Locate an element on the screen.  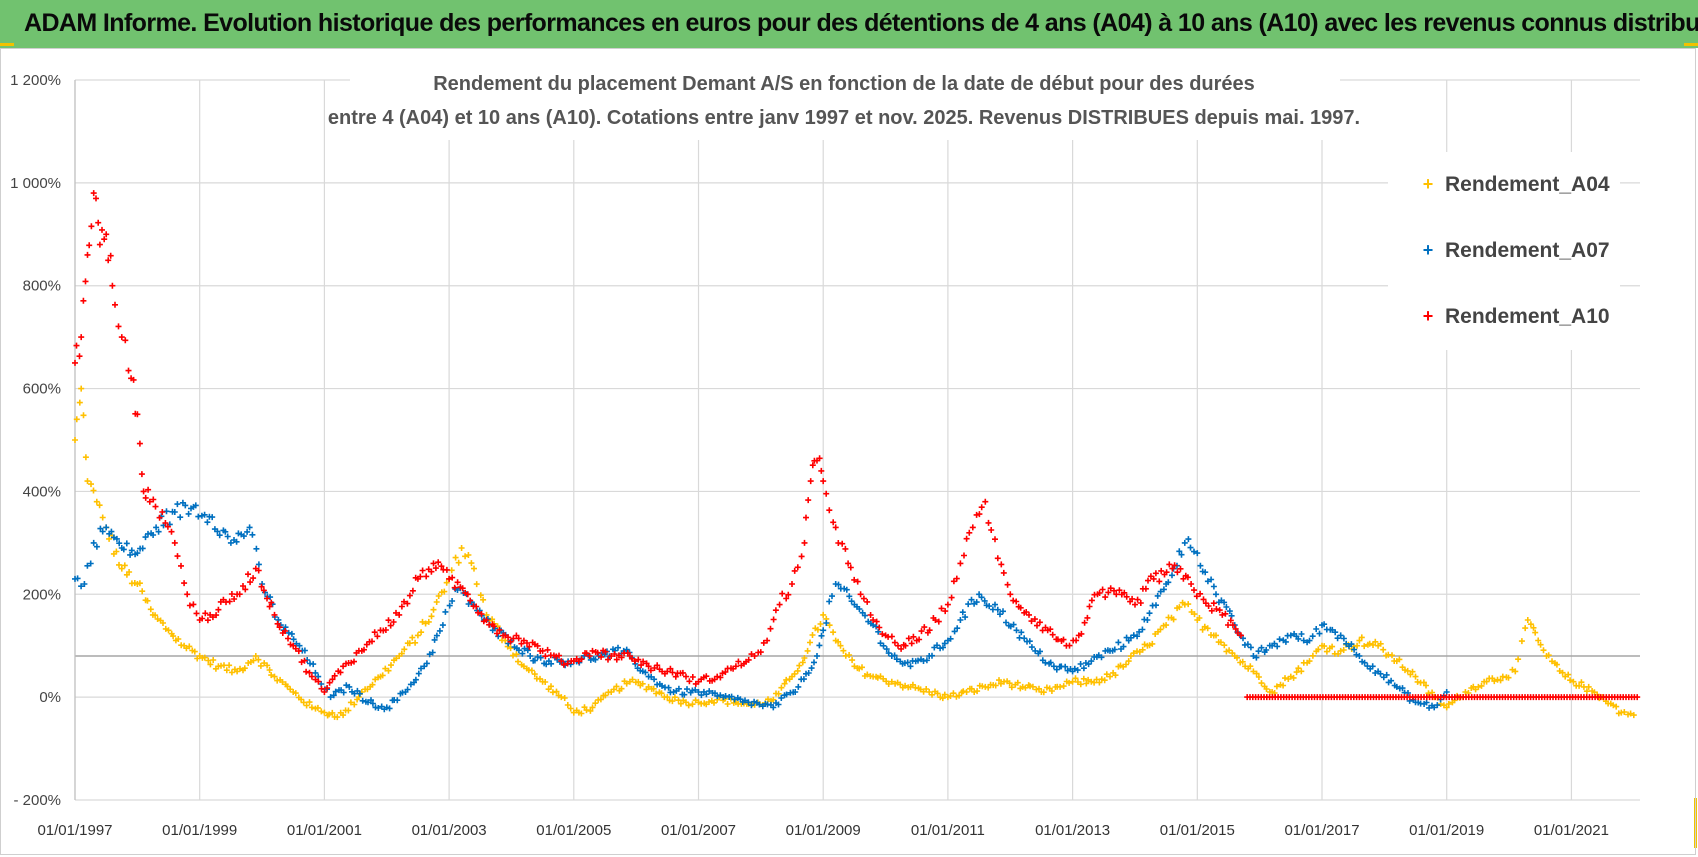
legend-marker-a10: + is located at coordinates (1428, 316).